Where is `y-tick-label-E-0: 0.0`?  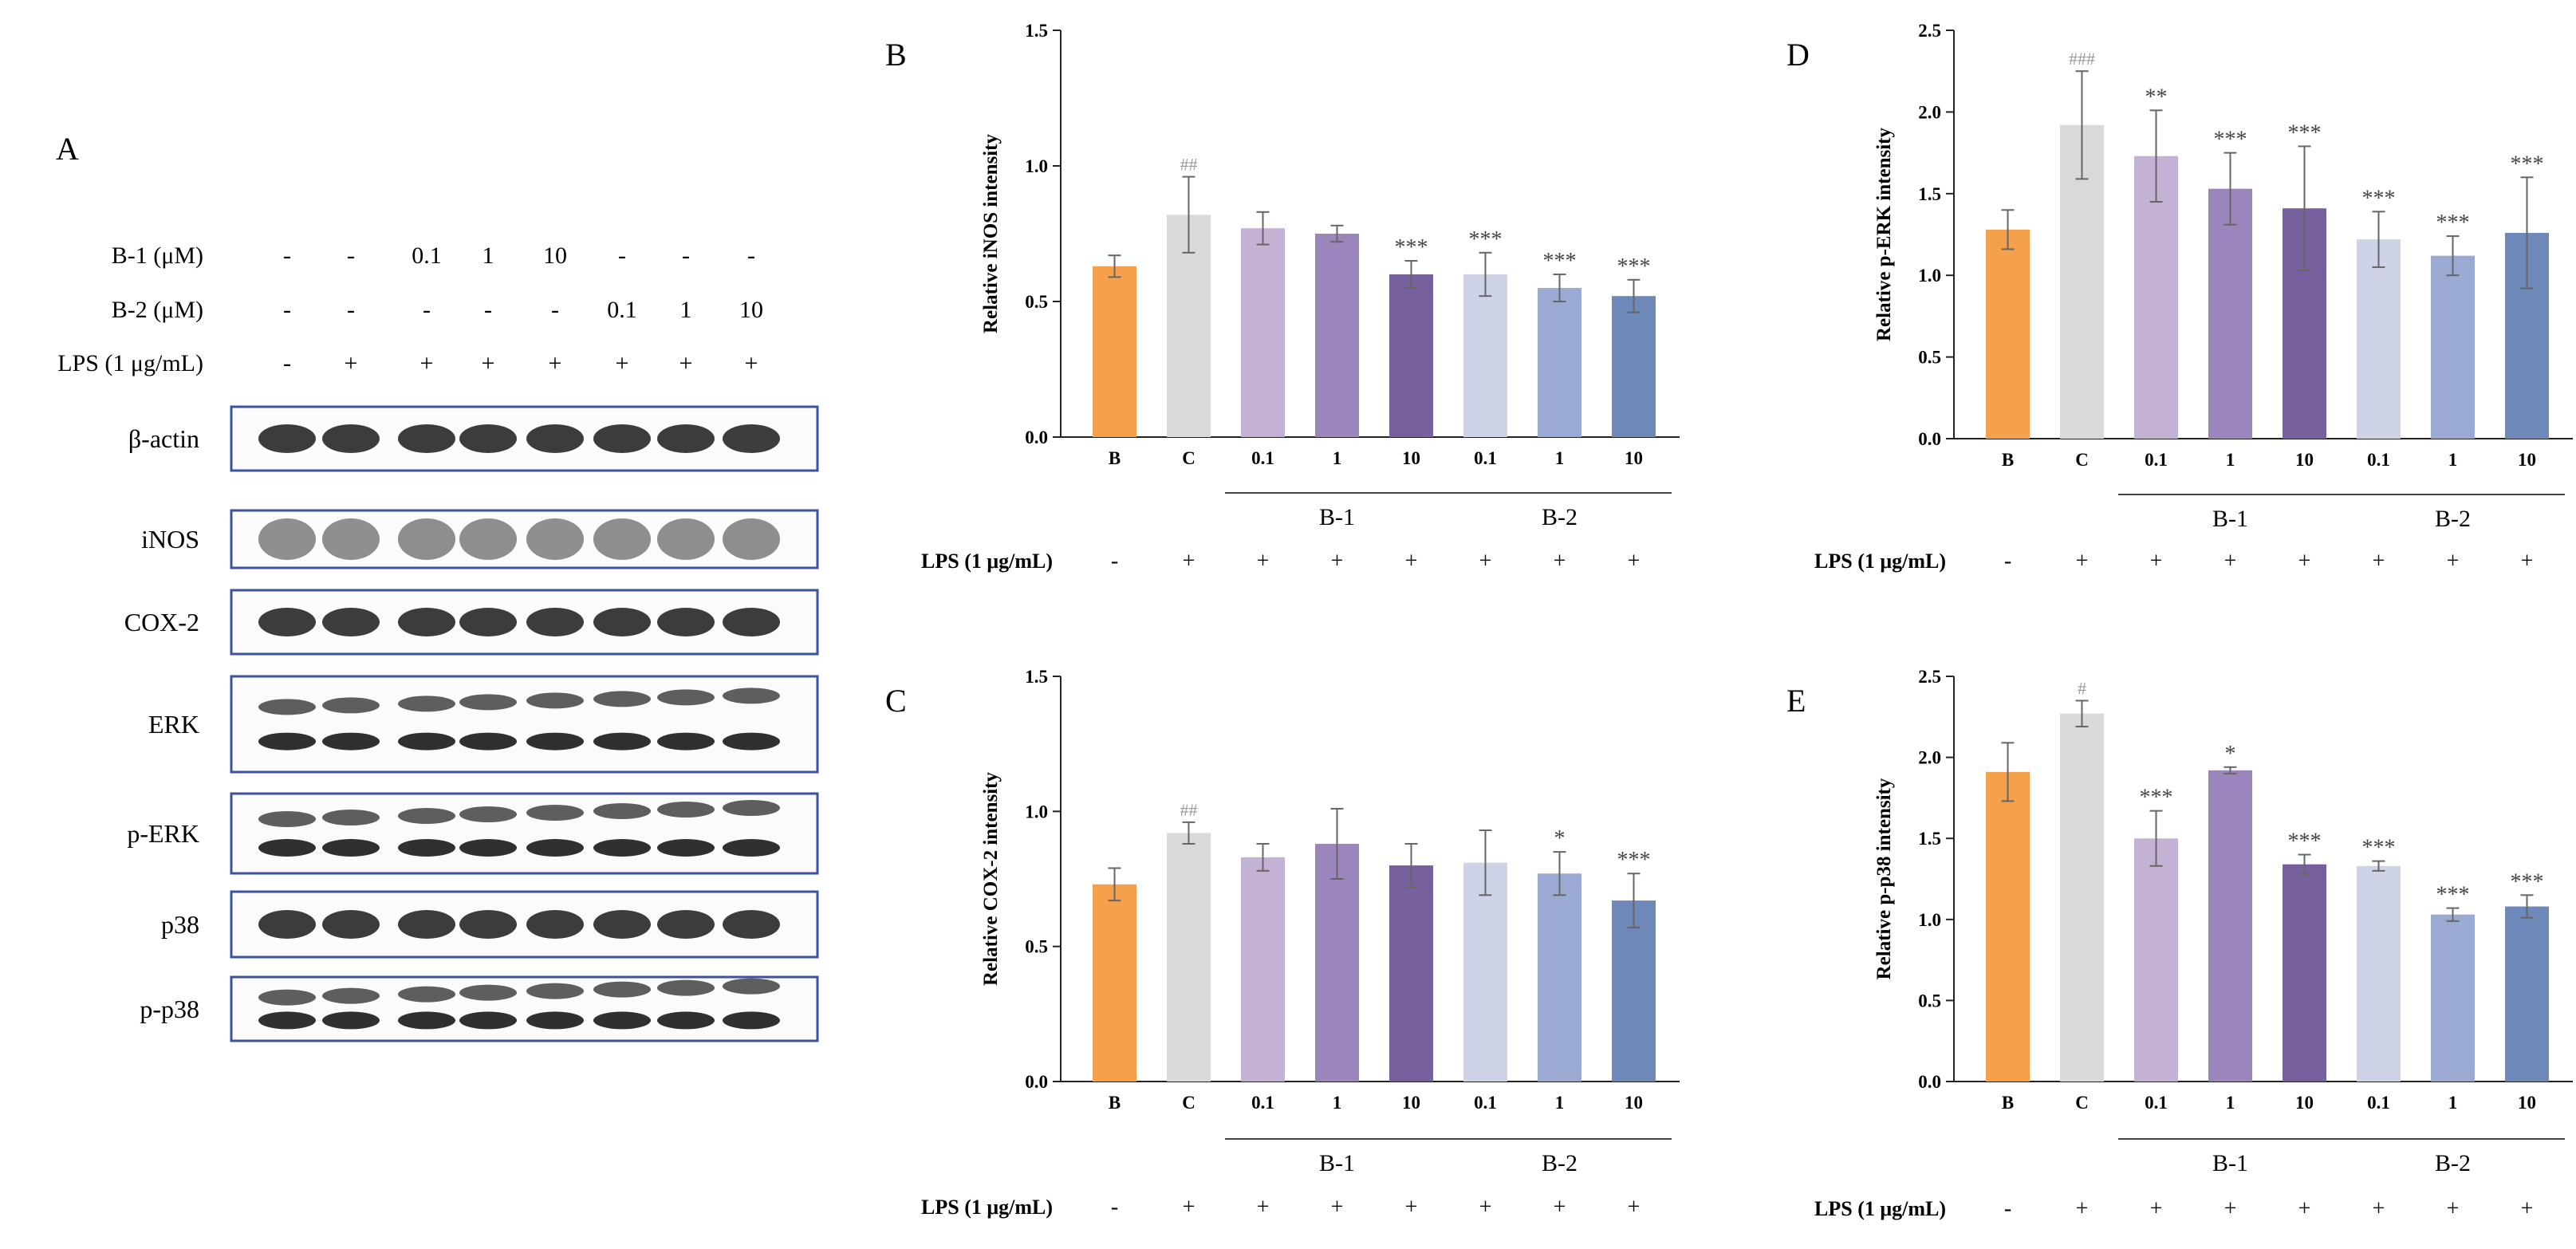
y-tick-label-E-0: 0.0 is located at coordinates (1929, 1082).